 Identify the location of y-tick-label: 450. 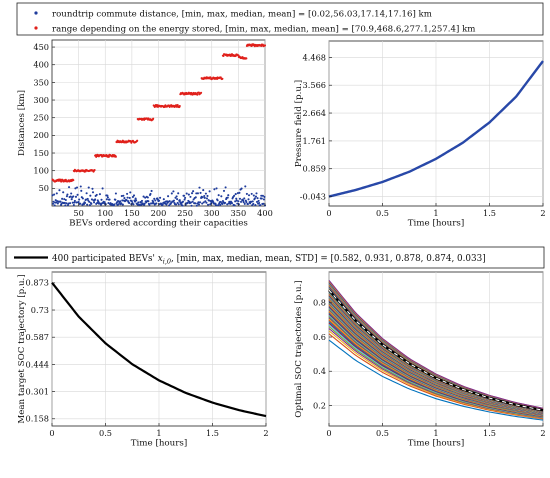
(41, 47).